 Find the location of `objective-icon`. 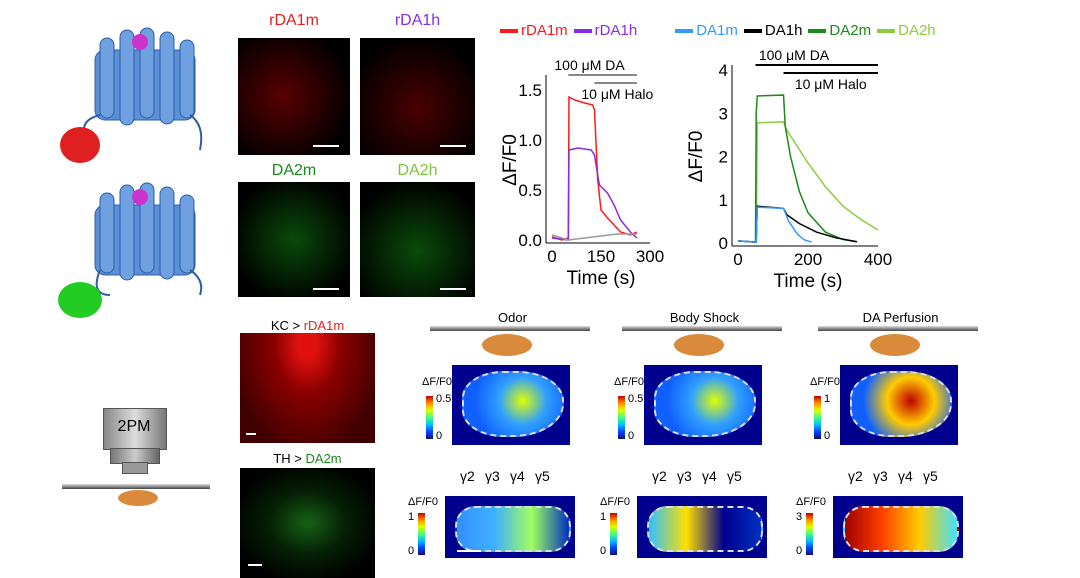

objective-icon is located at coordinates (135, 429).